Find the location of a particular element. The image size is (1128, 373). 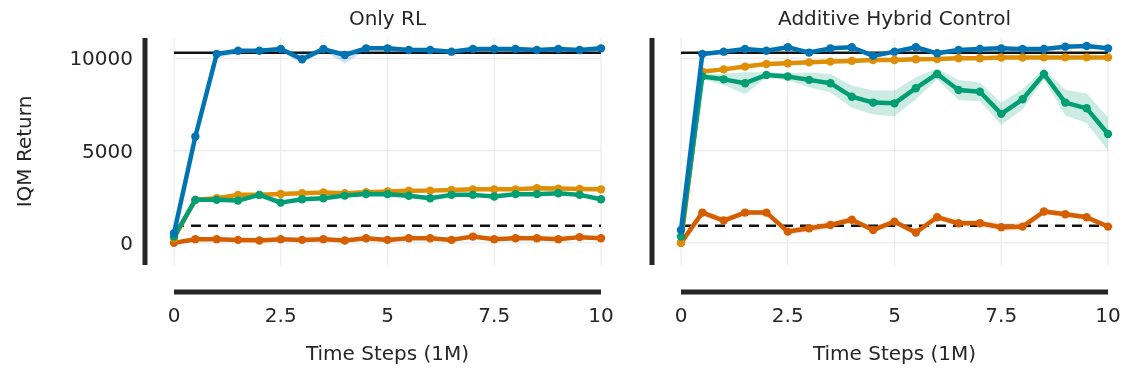

y-tick-label: 5000 is located at coordinates (107, 150).